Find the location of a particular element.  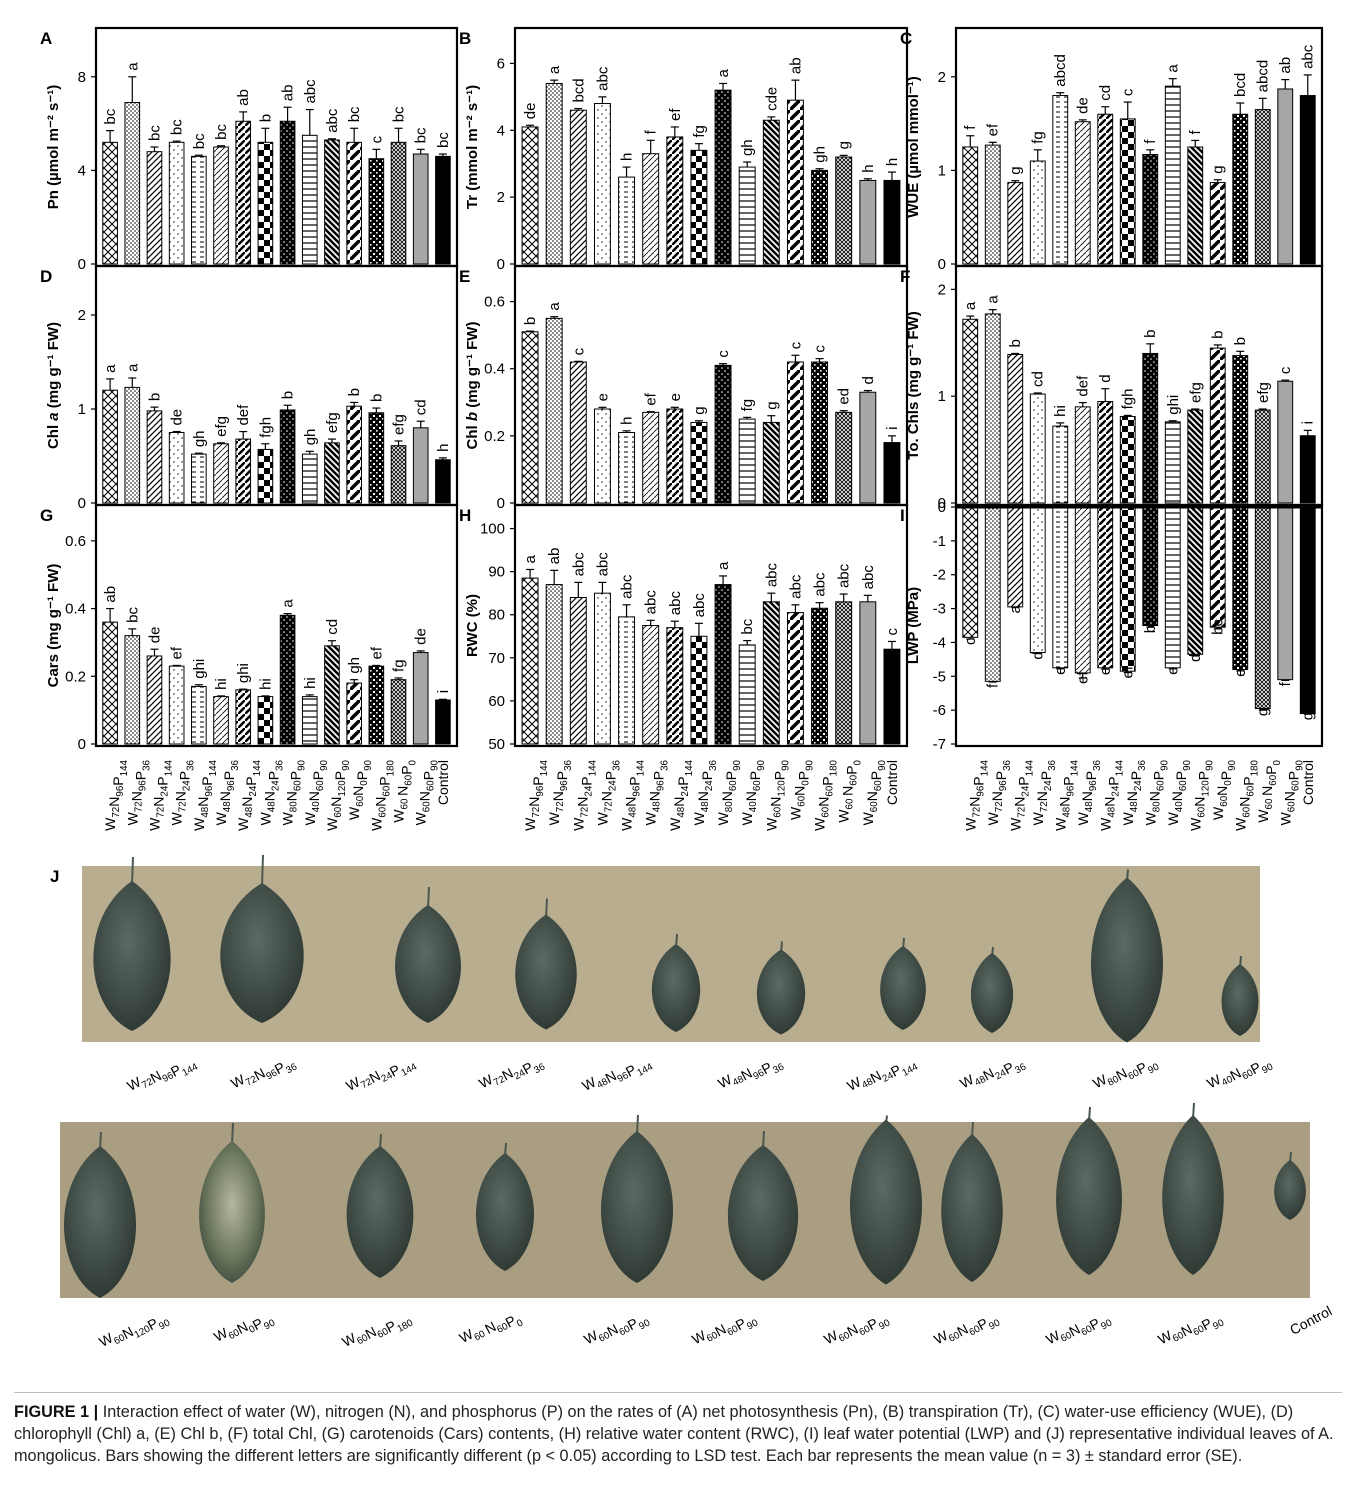

treatment-label: W72N96P144 is located at coordinates (162, 1075).